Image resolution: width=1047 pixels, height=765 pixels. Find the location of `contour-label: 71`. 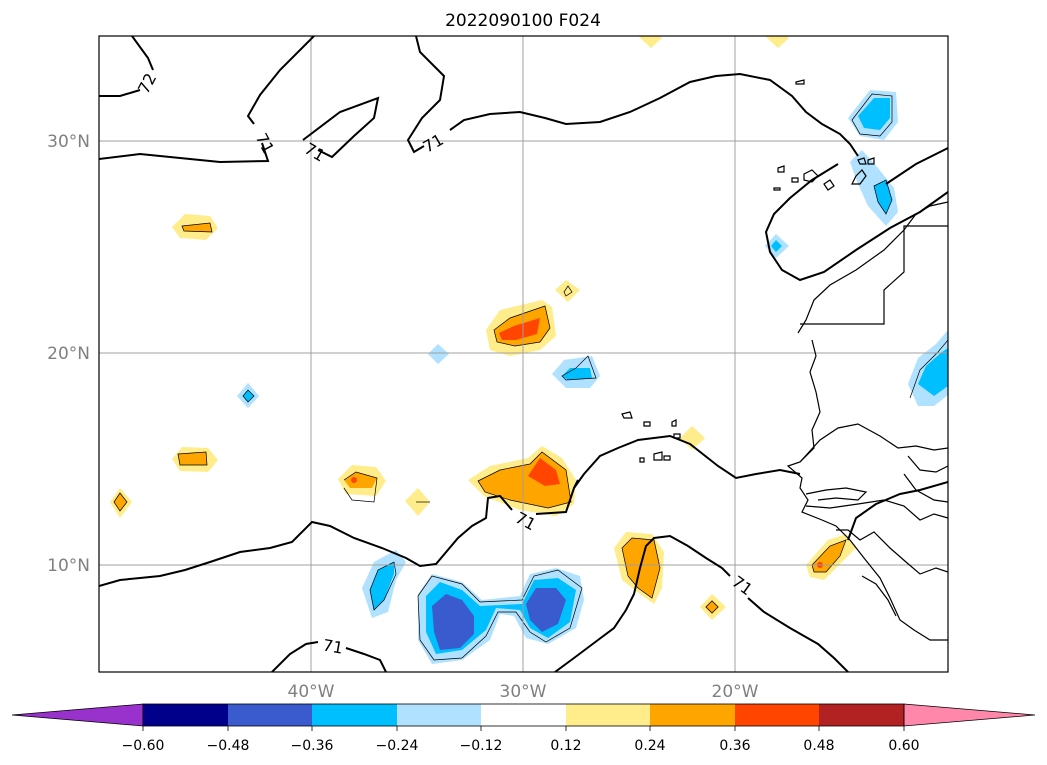

contour-label: 71 is located at coordinates (332, 646).